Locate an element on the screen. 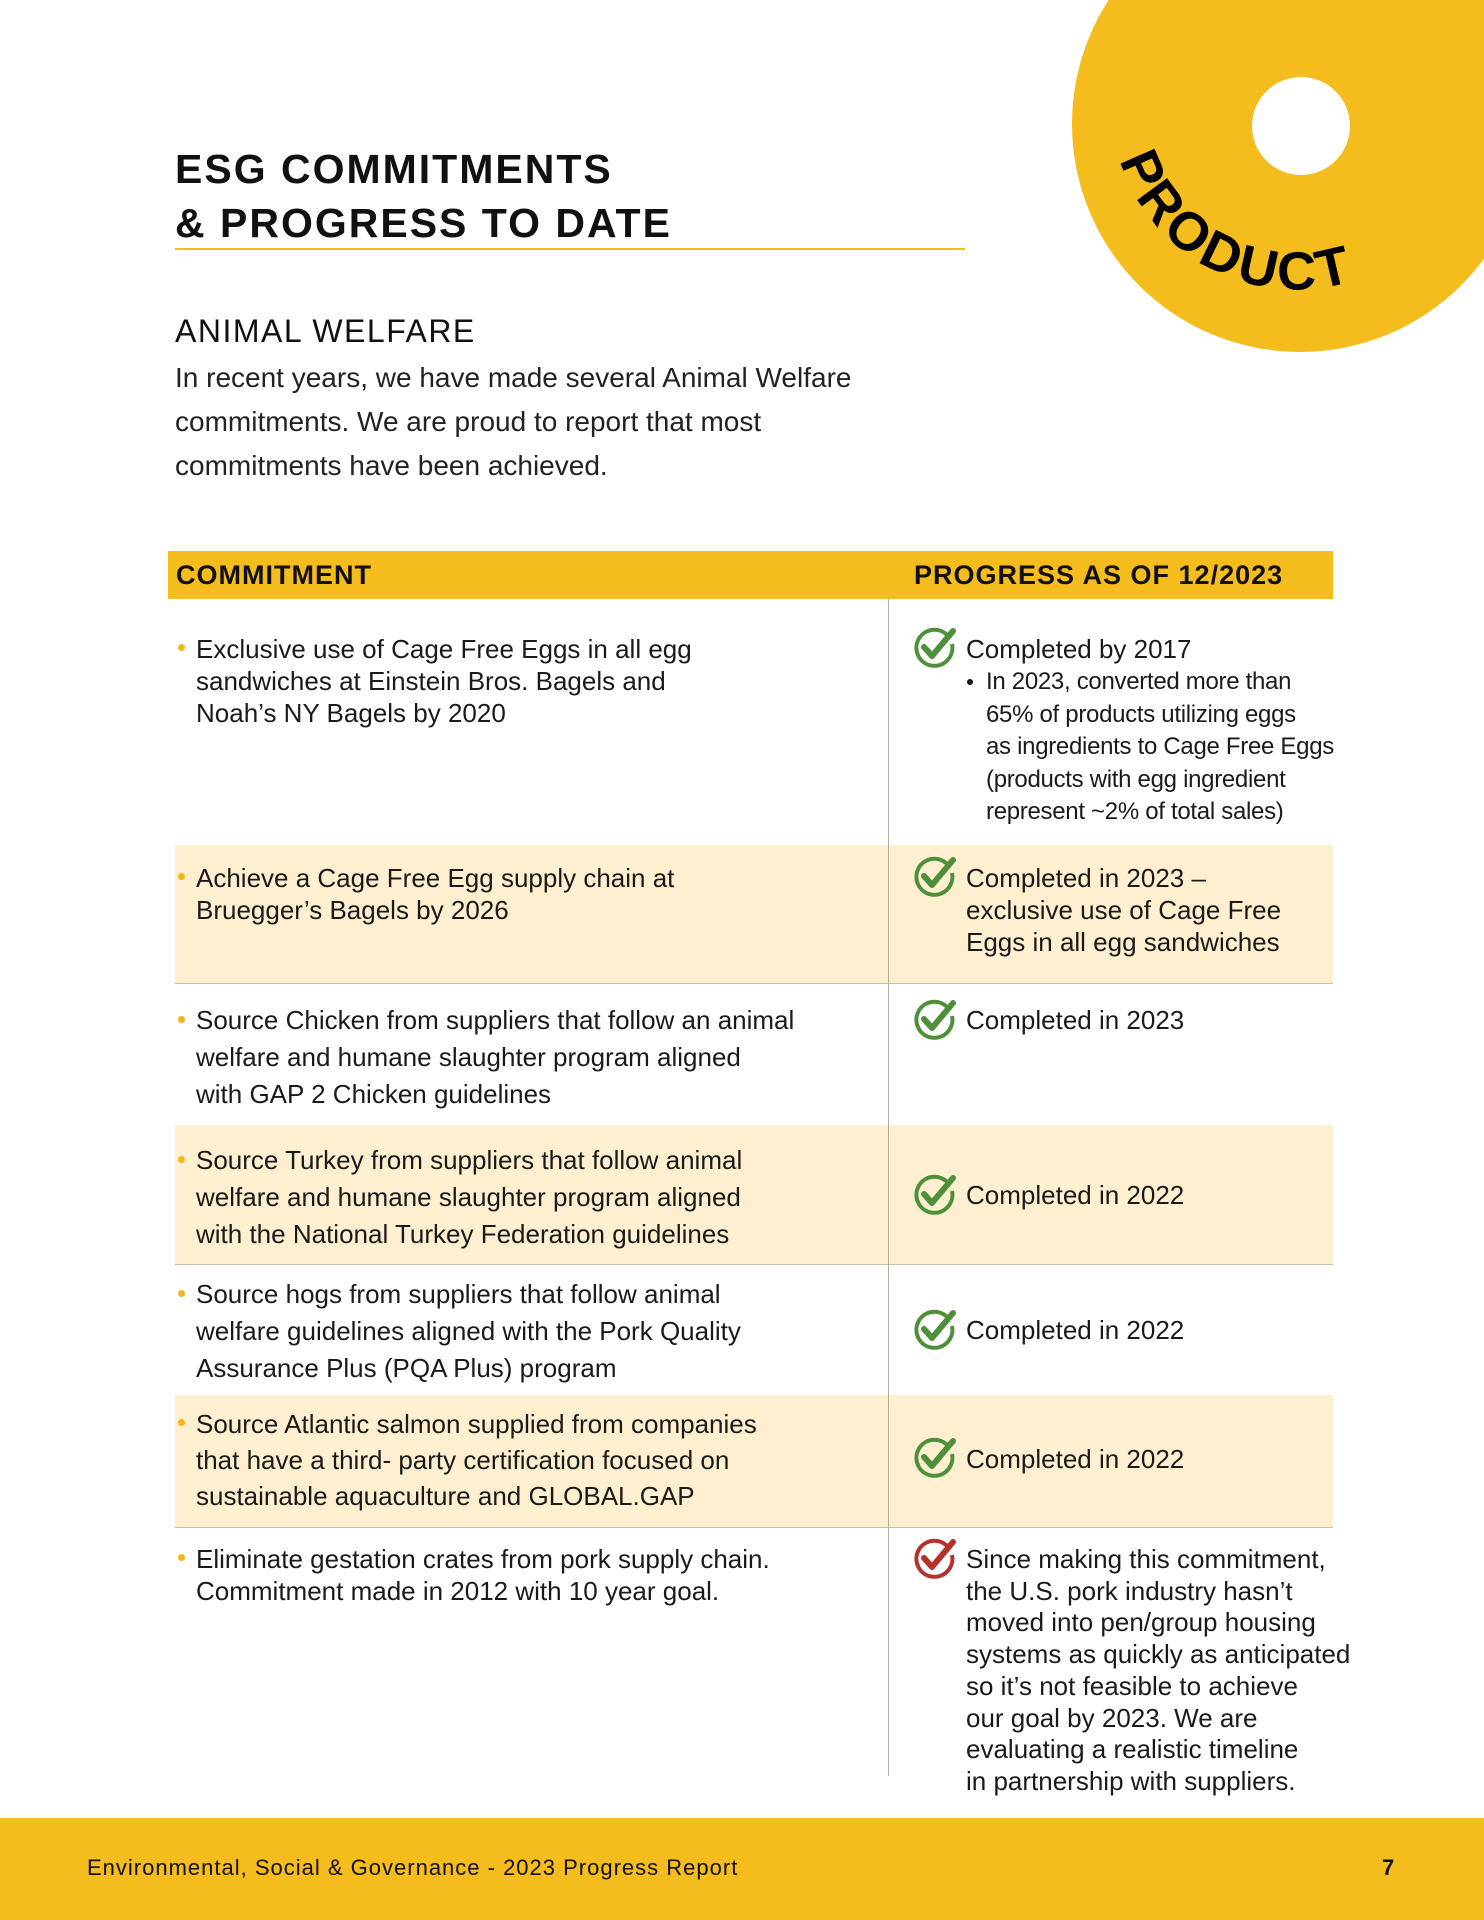 The image size is (1484, 1920). page-title: ESG COMMITMENTS & PROGRESS TO DATE is located at coordinates (423, 196).